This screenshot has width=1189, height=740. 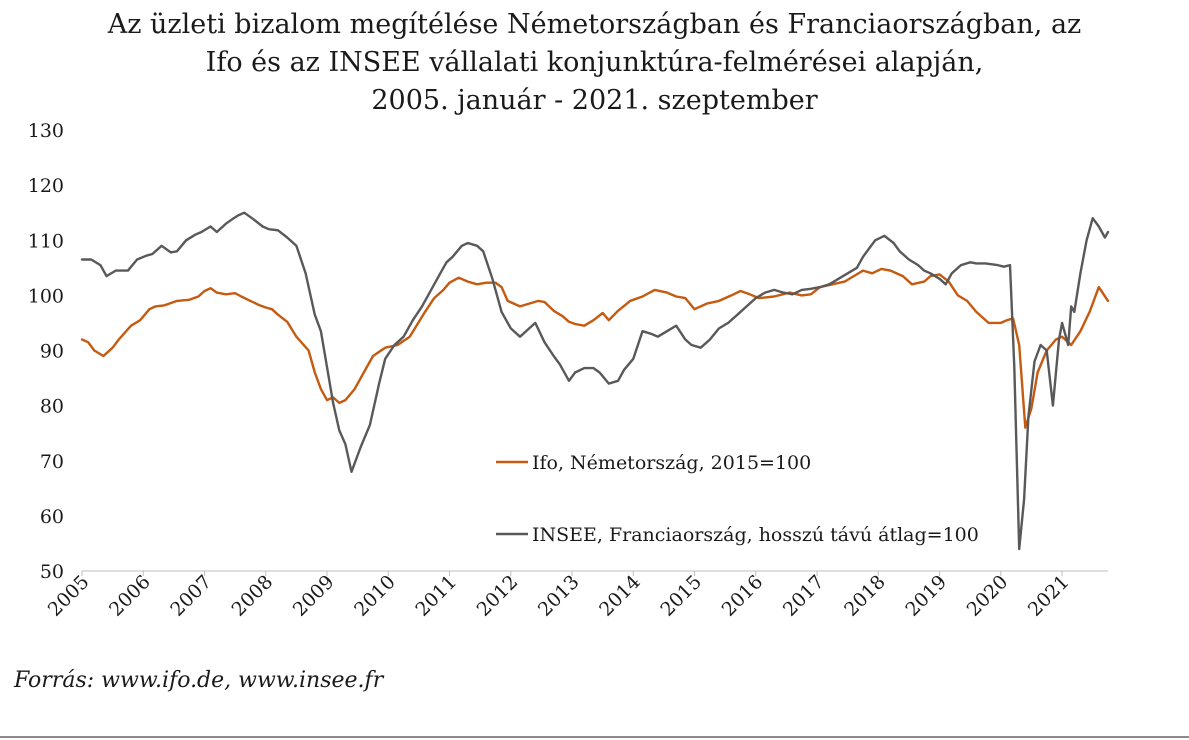 What do you see at coordinates (671, 463) in the screenshot?
I see `legend-label: Ifo, Németország, 2015=100` at bounding box center [671, 463].